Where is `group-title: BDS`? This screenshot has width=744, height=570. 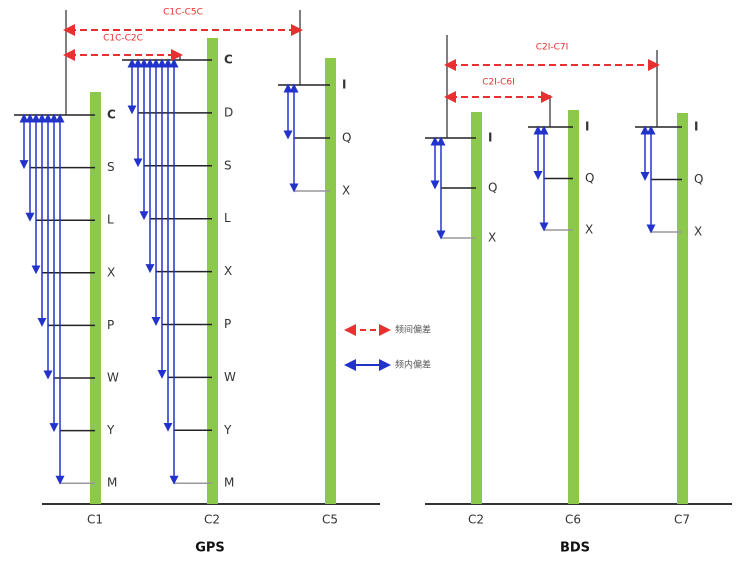 group-title: BDS is located at coordinates (575, 548).